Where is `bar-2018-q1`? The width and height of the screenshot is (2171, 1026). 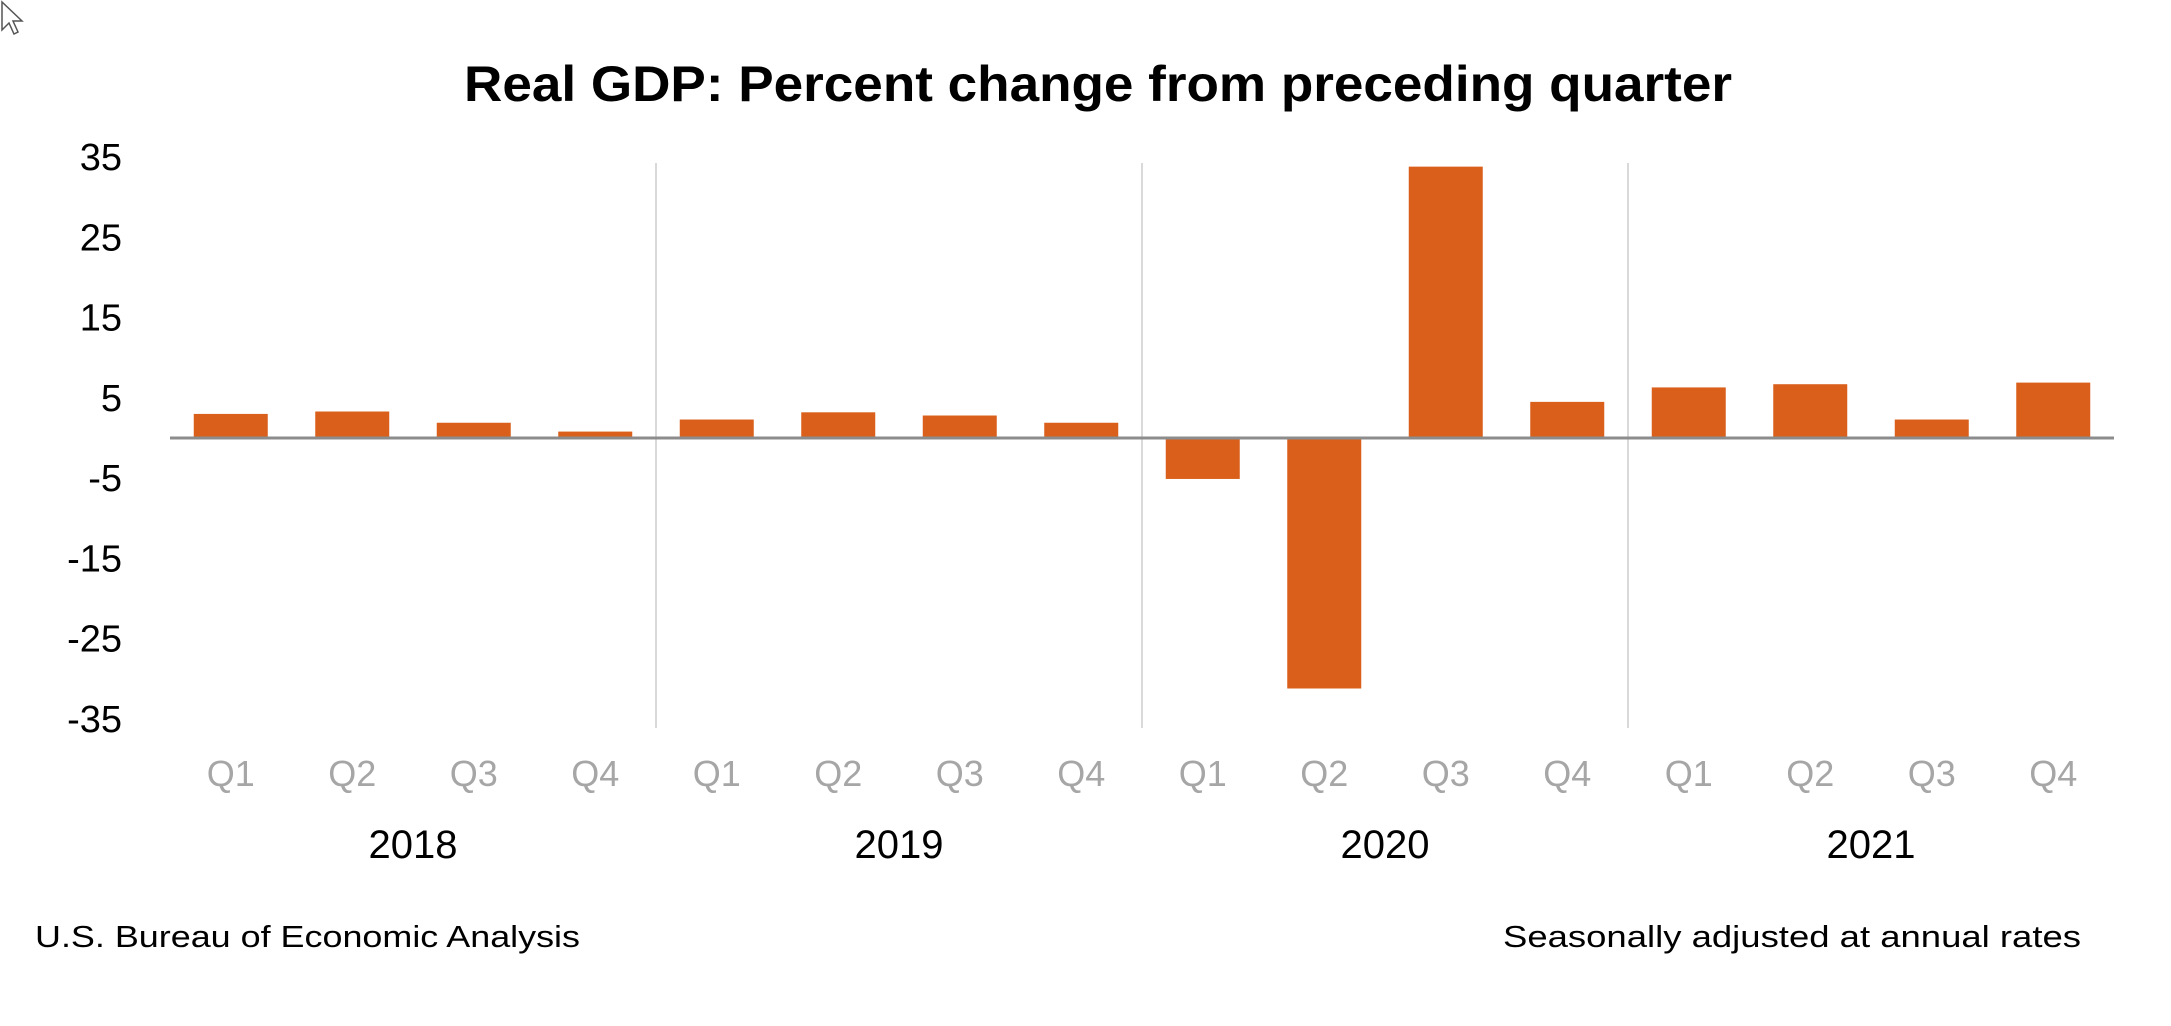 bar-2018-q1 is located at coordinates (230, 425).